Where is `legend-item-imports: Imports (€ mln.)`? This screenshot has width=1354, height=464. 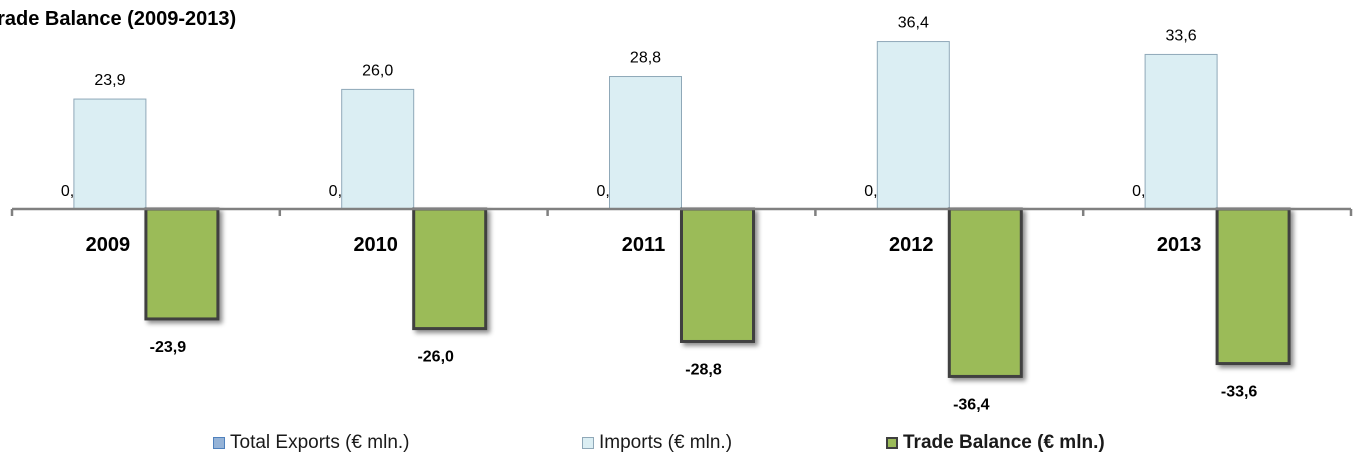
legend-item-imports: Imports (€ mln.) is located at coordinates (657, 443).